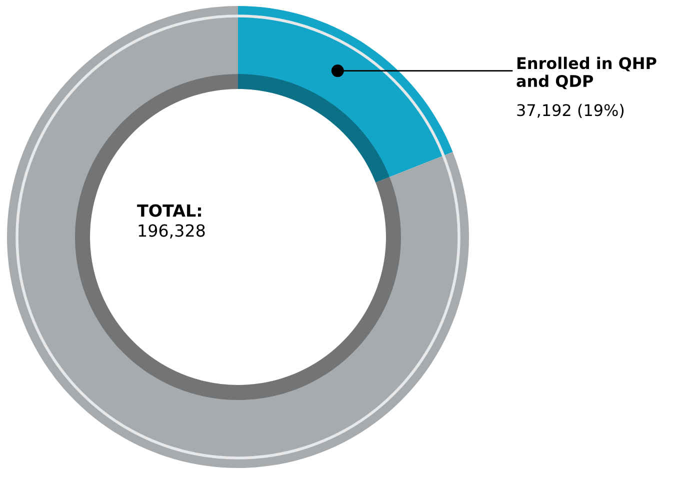 The height and width of the screenshot is (477, 674). I want to click on data-label: 37,192 (19%), so click(570, 111).